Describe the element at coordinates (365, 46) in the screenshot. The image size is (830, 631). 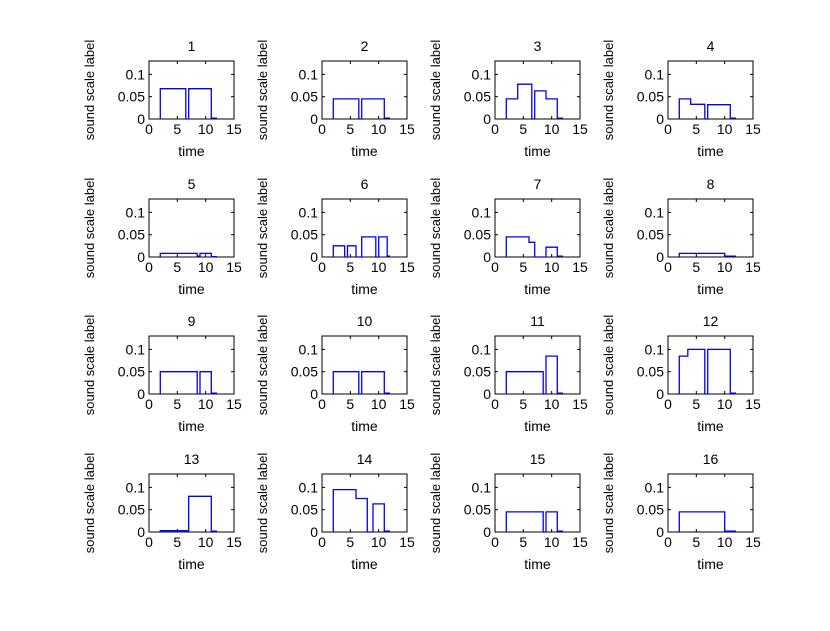
I see `subplot-title: 2` at that location.